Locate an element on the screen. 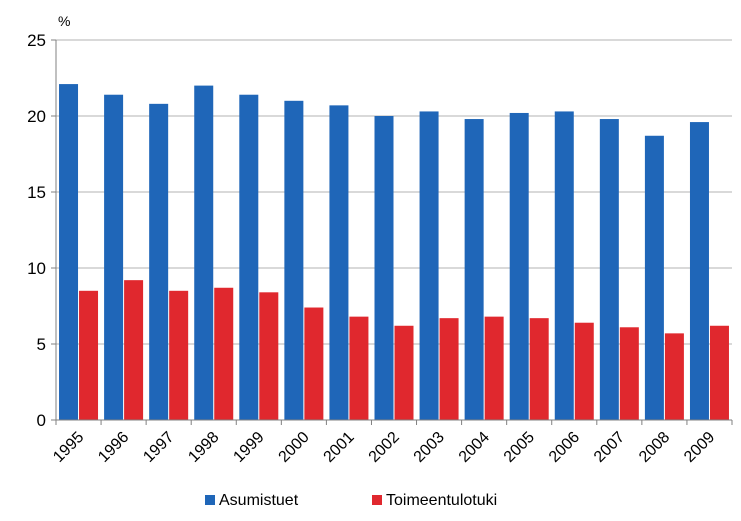 The width and height of the screenshot is (741, 521). x-tick-label-1998: 1998 is located at coordinates (203, 447).